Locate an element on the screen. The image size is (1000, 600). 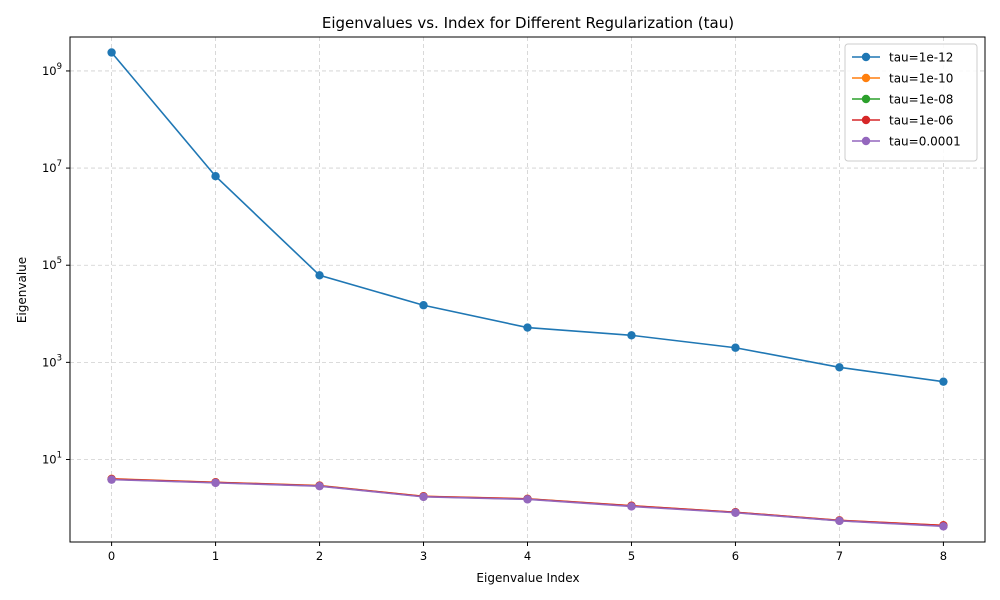
x-tick-label: 0 is located at coordinates (111, 556).